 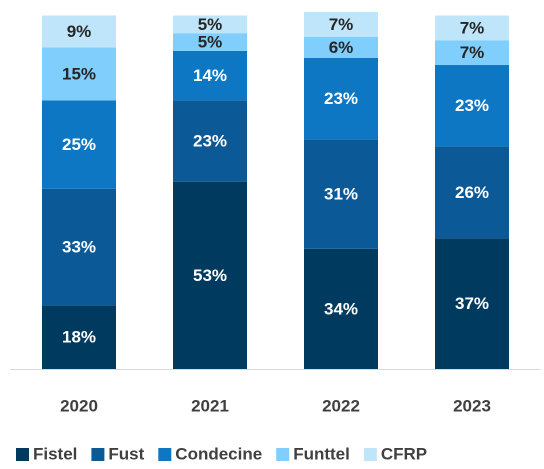 I want to click on legend-label: Fistel, so click(x=55, y=453).